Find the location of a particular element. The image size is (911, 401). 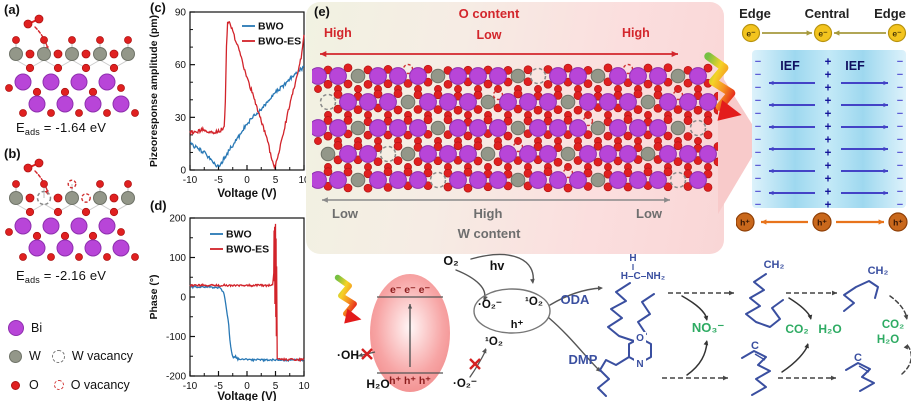

svg-text: -5 is located at coordinates (218, 180).